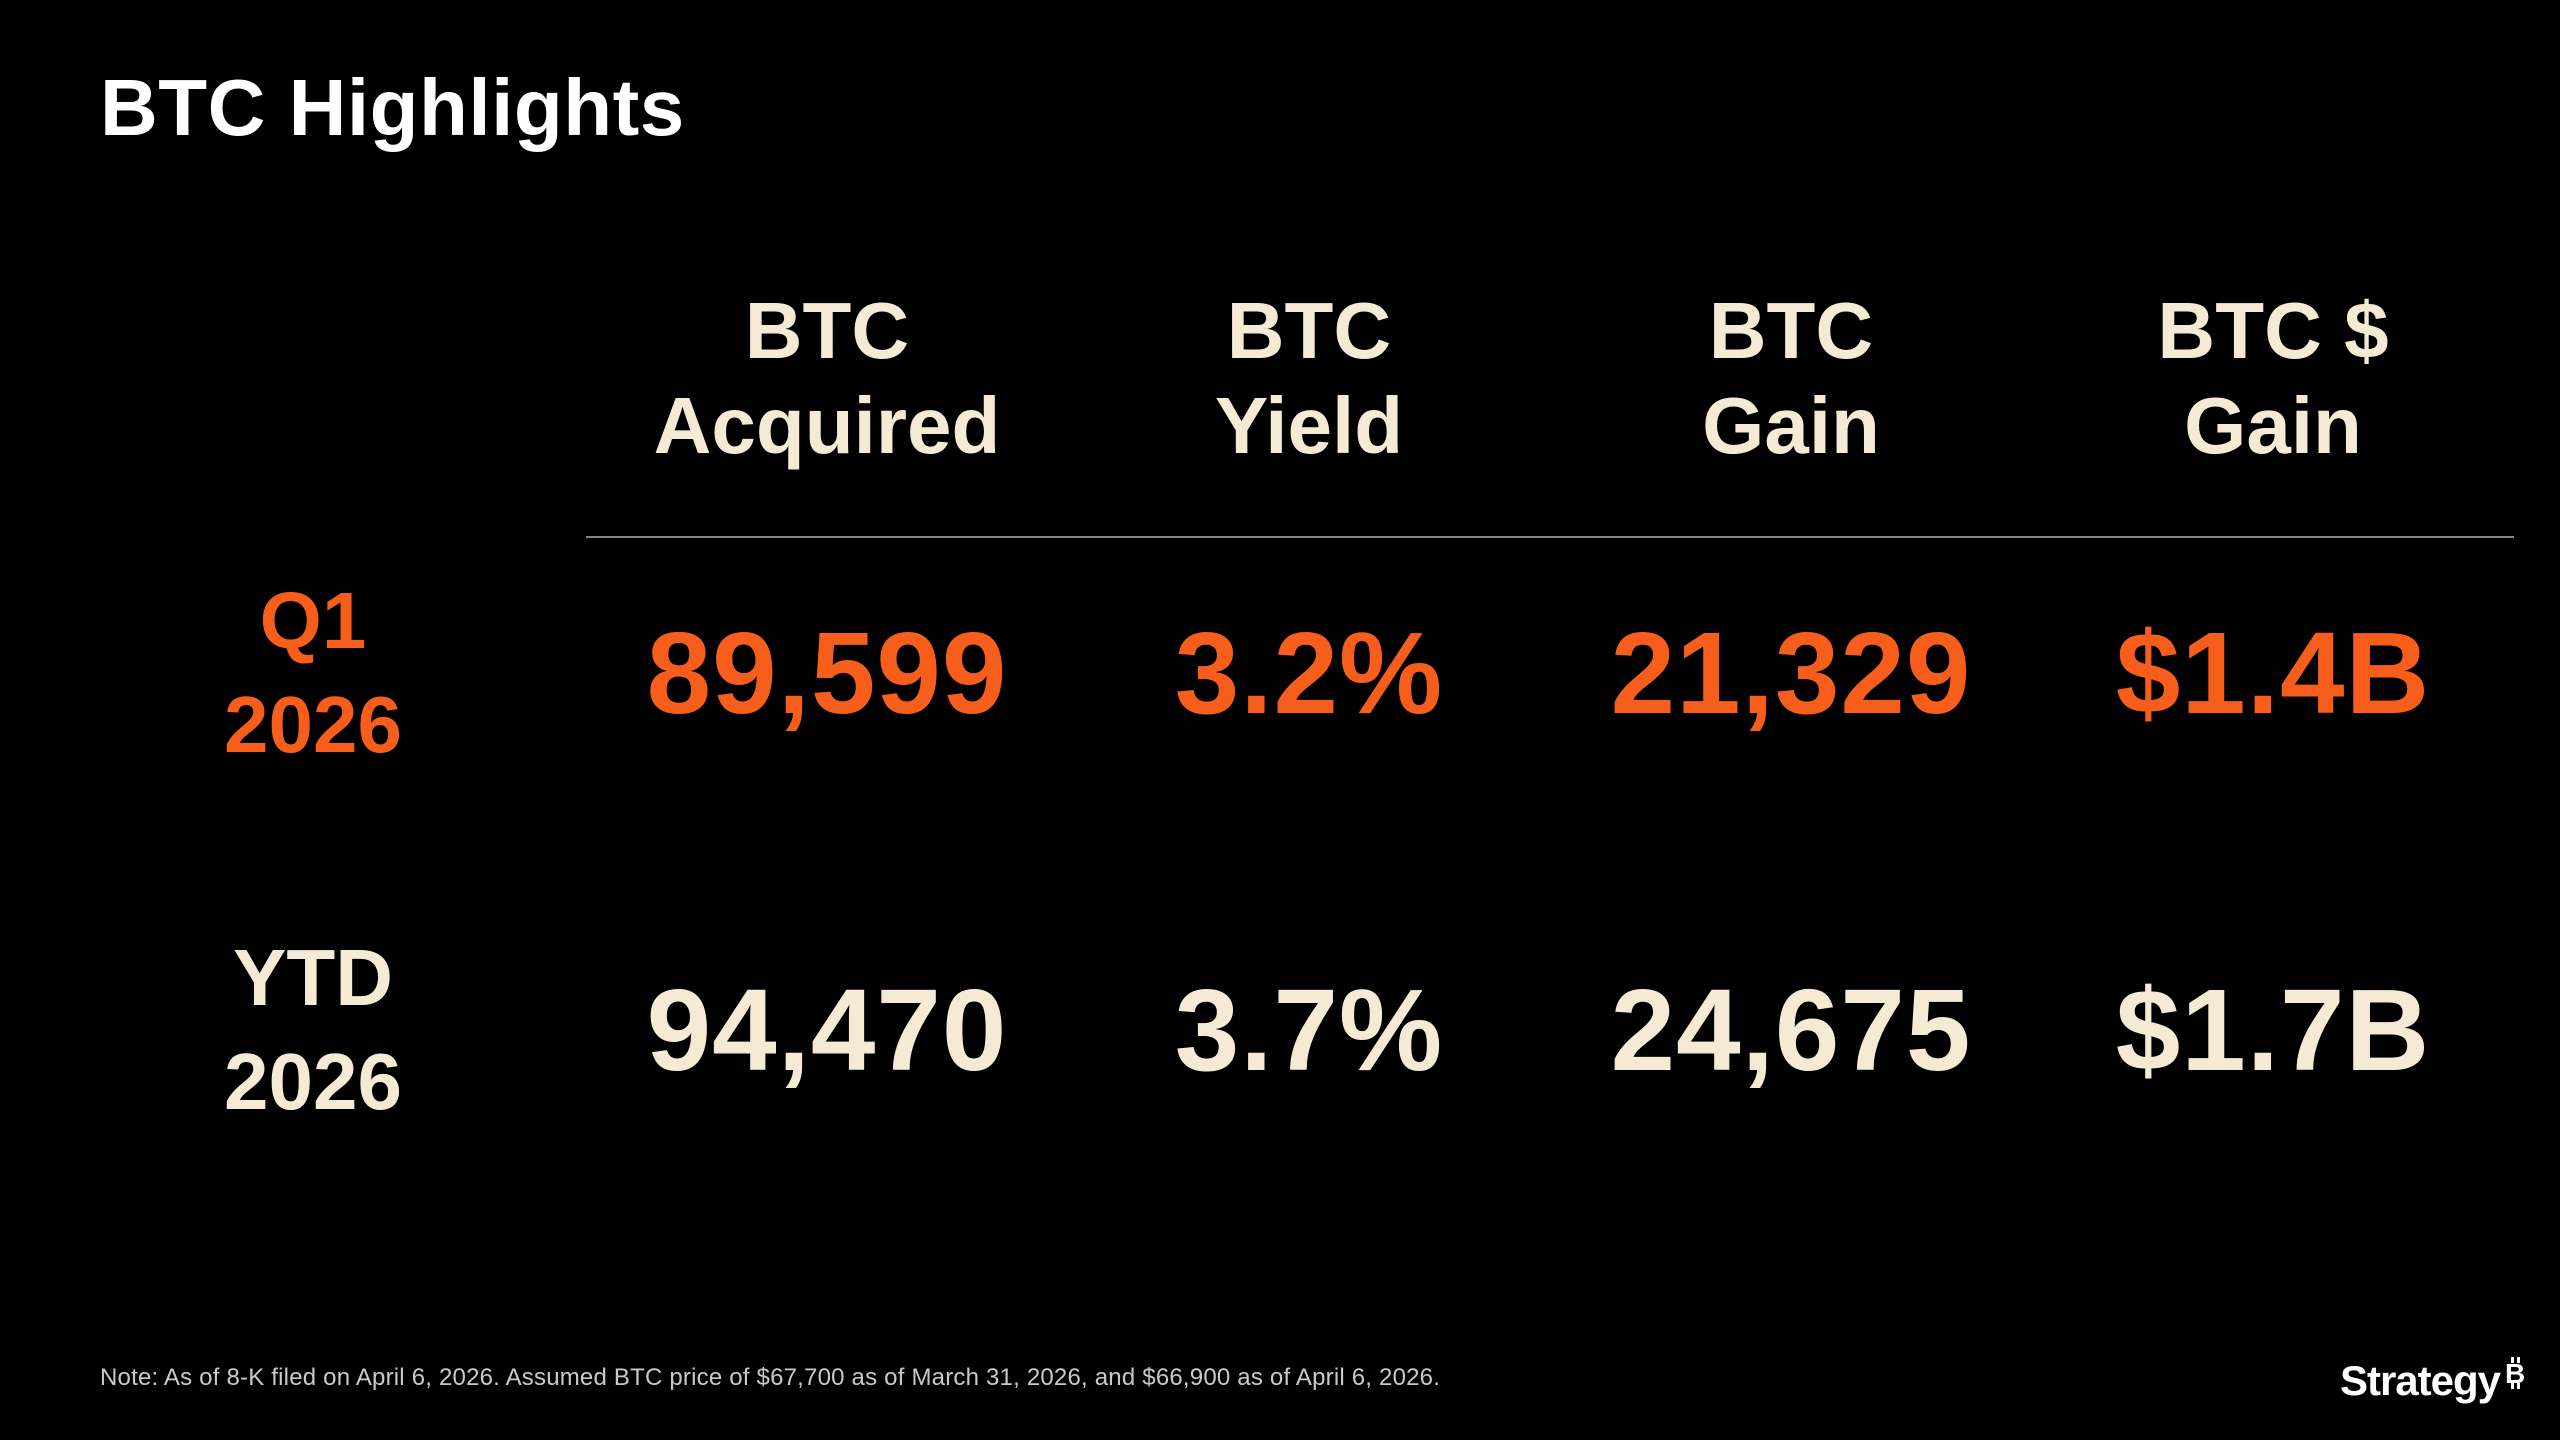 The width and height of the screenshot is (2560, 1440). I want to click on col-header-btc-acquired: BTC Acquired, so click(827, 411).